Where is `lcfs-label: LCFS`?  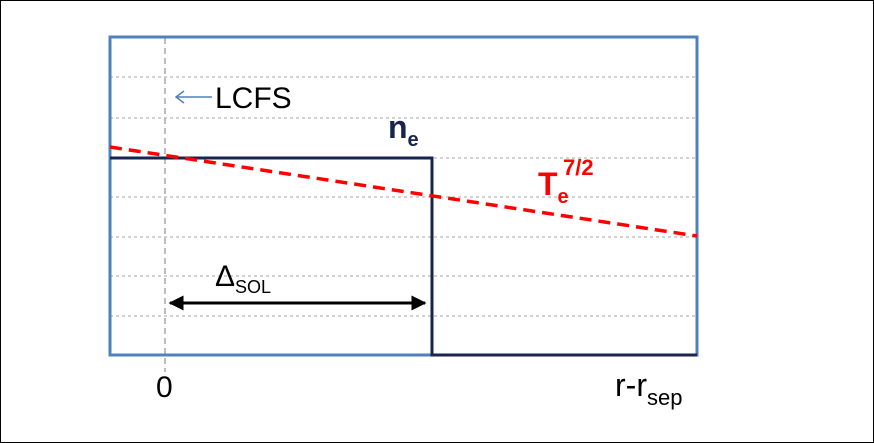 lcfs-label: LCFS is located at coordinates (253, 98).